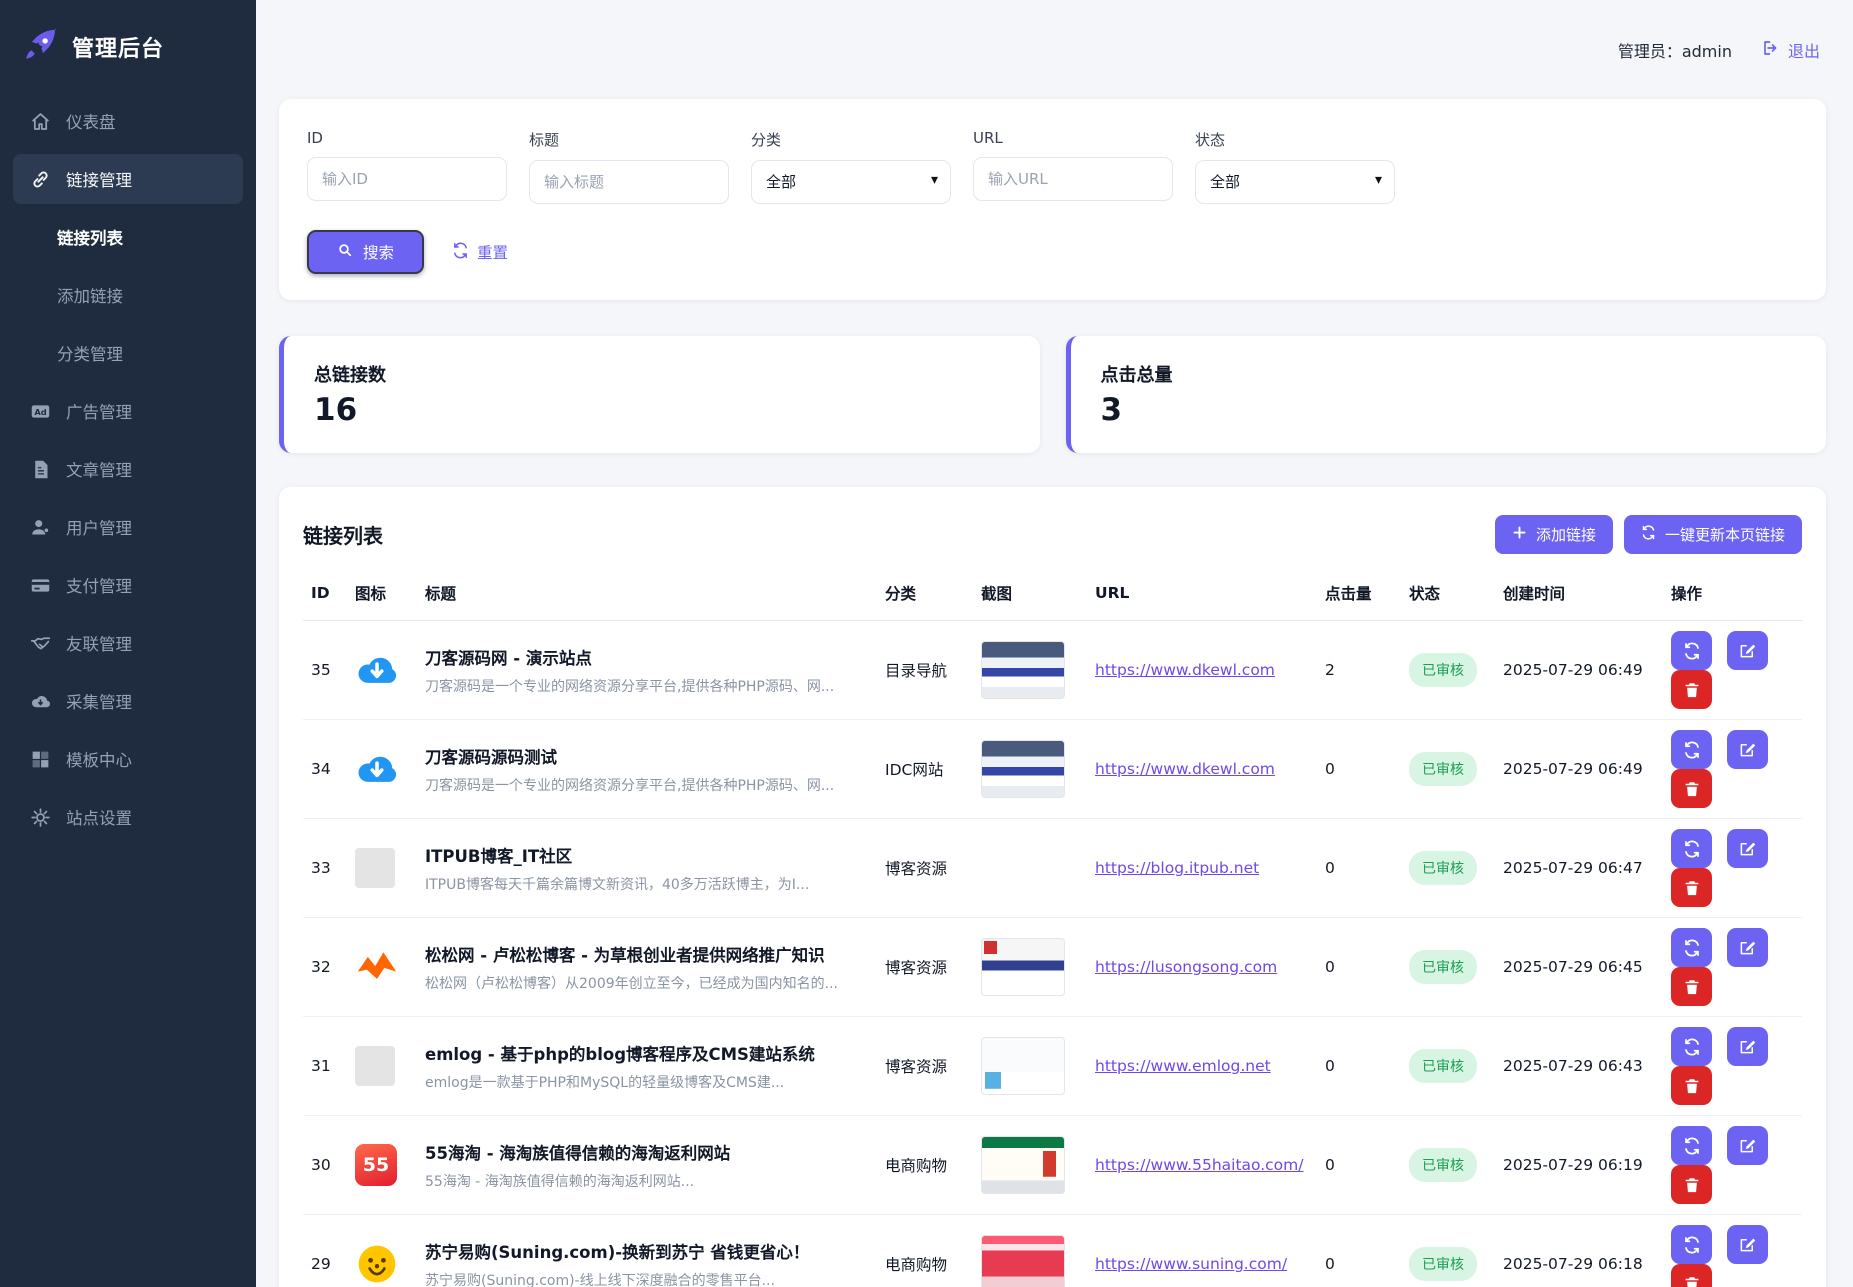  I want to click on add-link-button-label: 添加链接, so click(1565, 535).